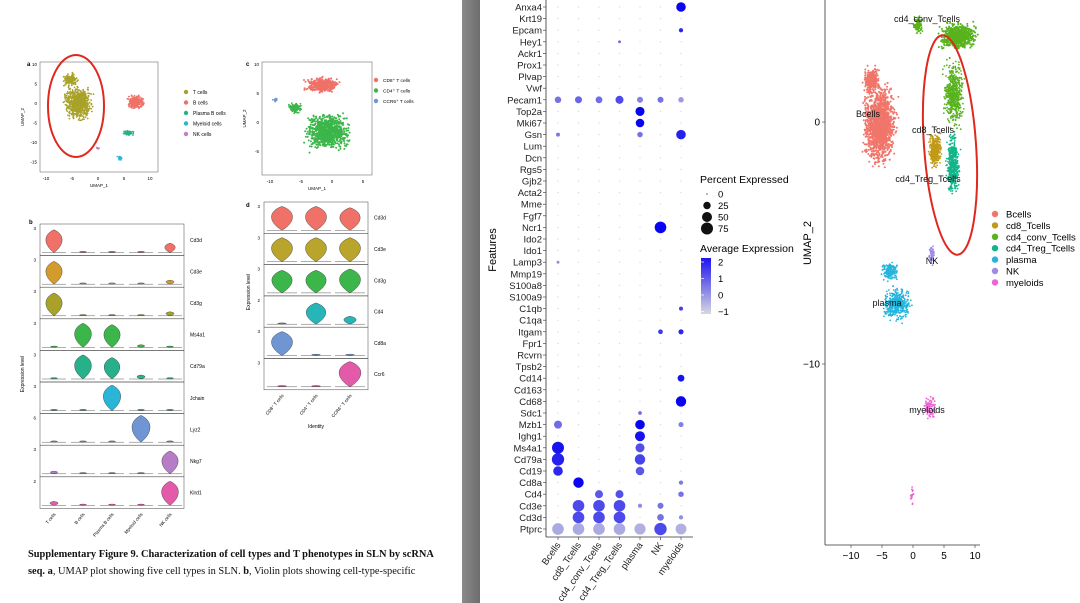 This screenshot has width=1080, height=603. What do you see at coordinates (534, 89) in the screenshot?
I see `dotplot-feature-label: Vwf` at bounding box center [534, 89].